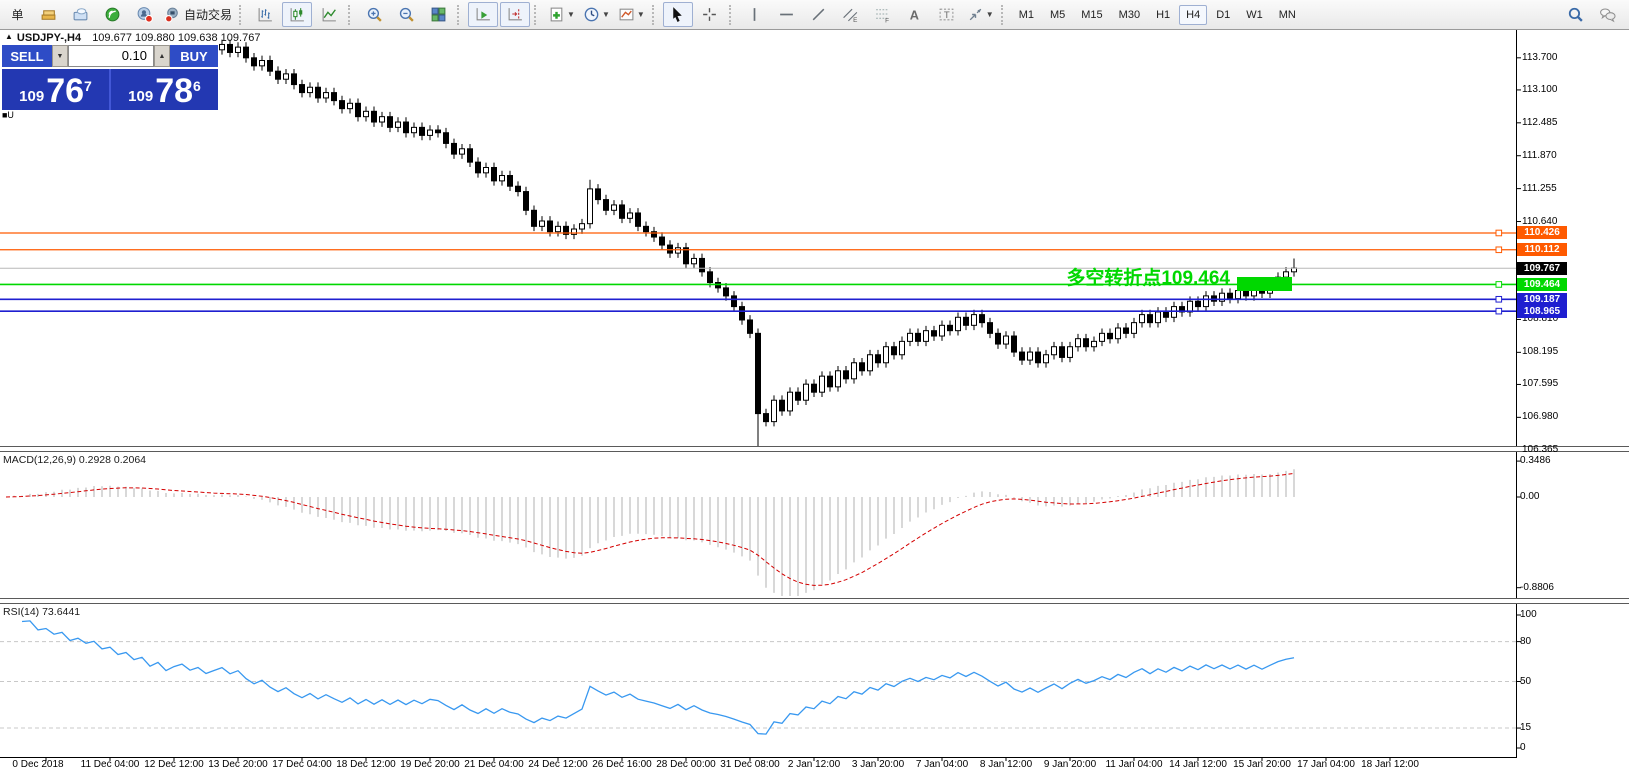 This screenshot has height=776, width=1629. Describe the element at coordinates (80, 14) in the screenshot. I see `vps-button` at that location.